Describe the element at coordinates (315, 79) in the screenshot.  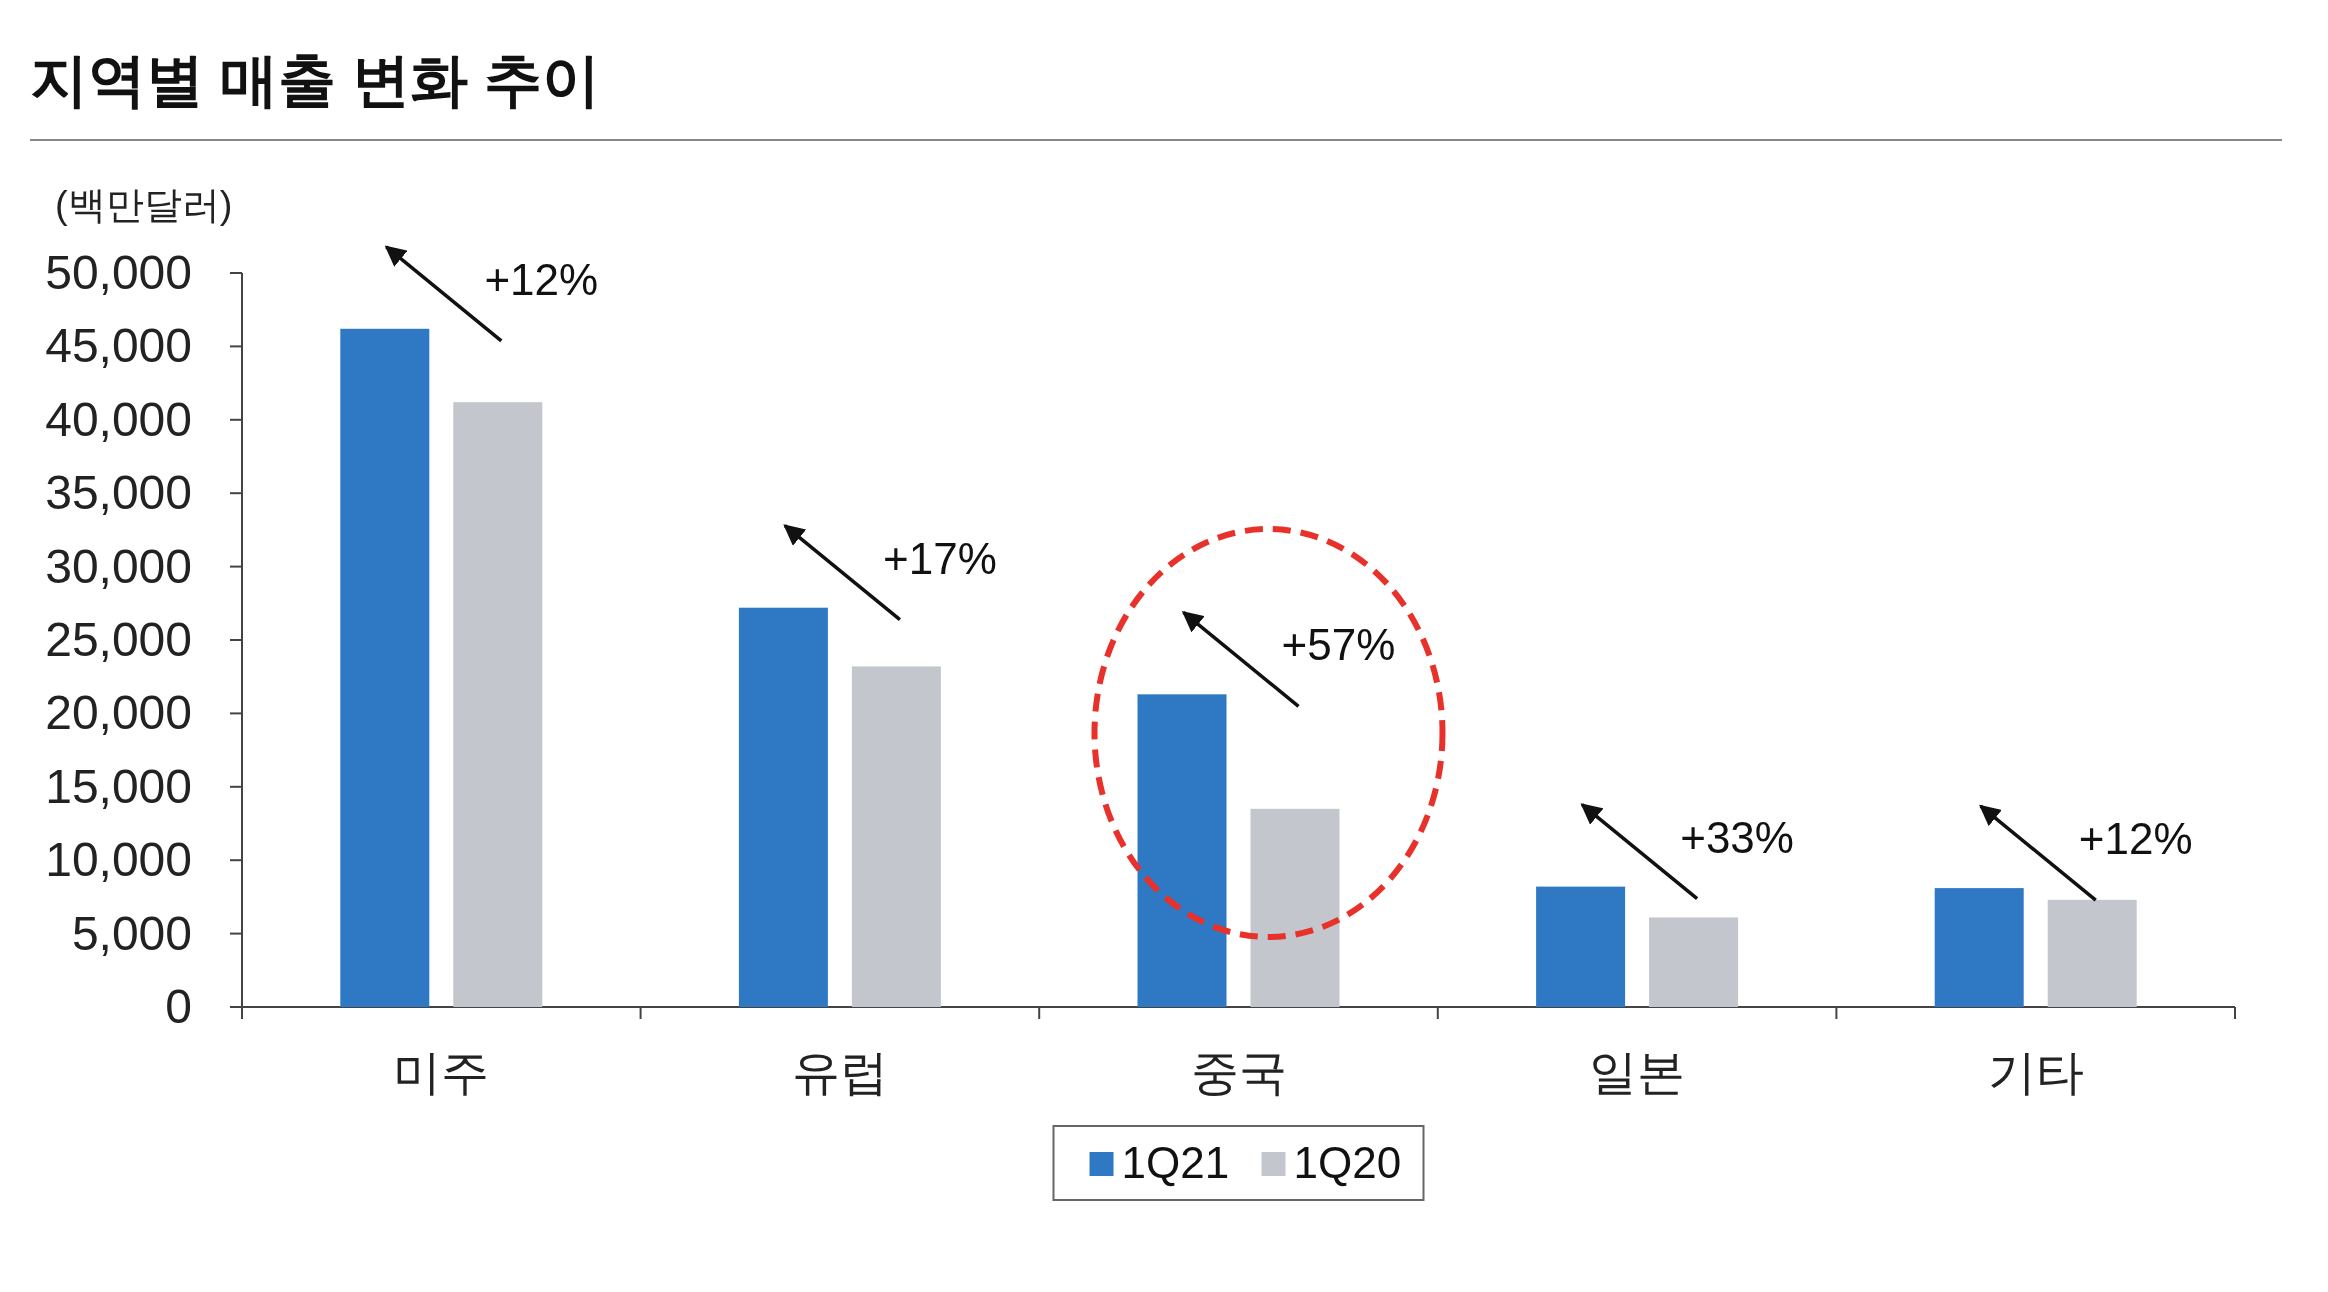
I see `chart-title: 지역별 매출 변화 추이` at that location.